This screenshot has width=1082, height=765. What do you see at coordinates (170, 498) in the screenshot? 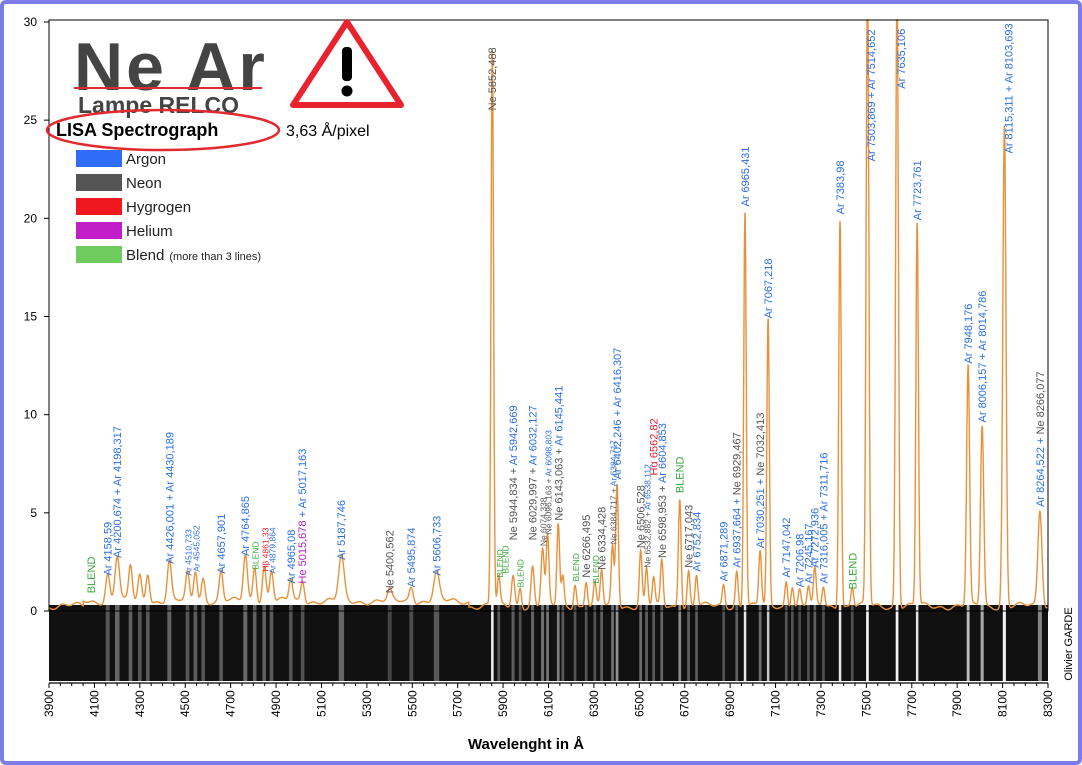
I see `peak-label-3: Ar 4426,001 + Ar 4430,189` at bounding box center [170, 498].